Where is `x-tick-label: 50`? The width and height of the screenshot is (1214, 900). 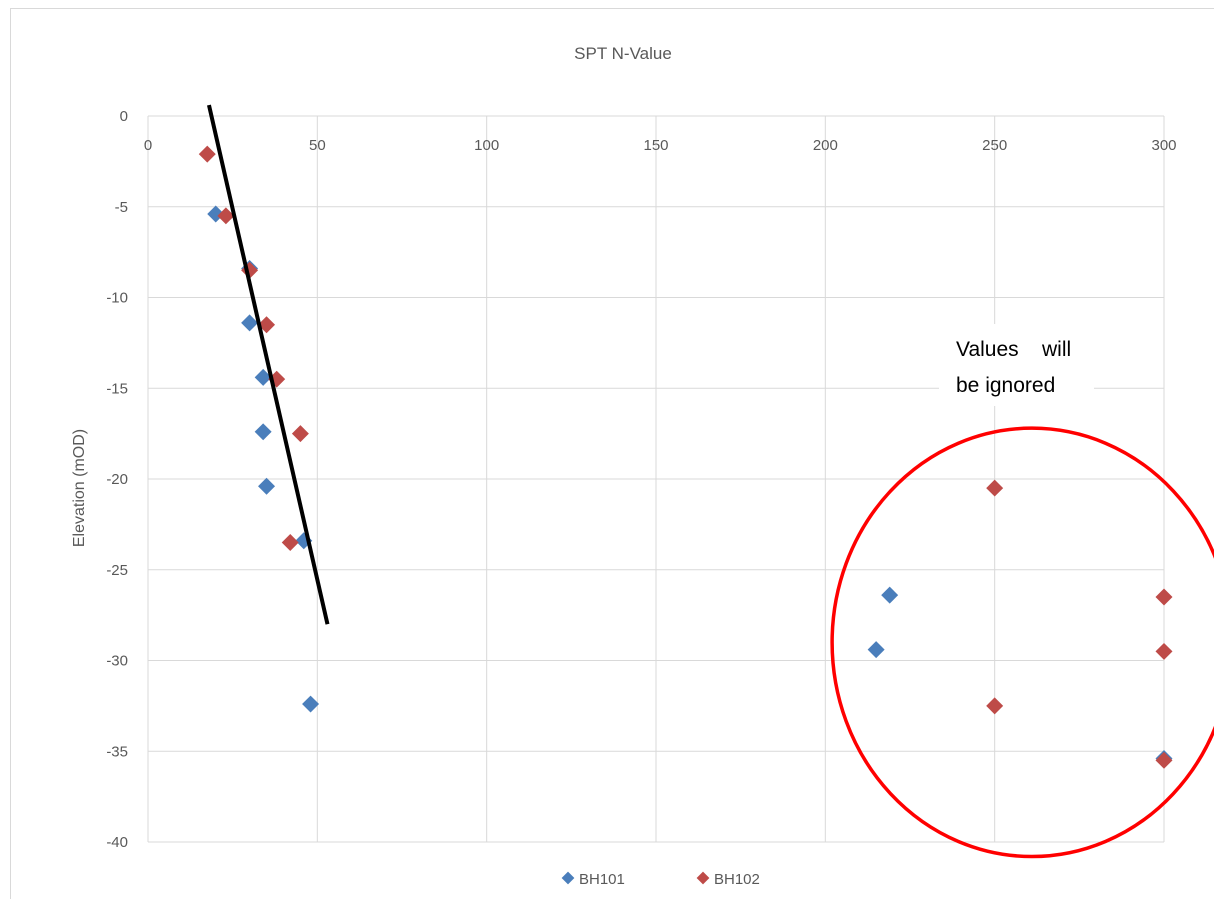 x-tick-label: 50 is located at coordinates (317, 145).